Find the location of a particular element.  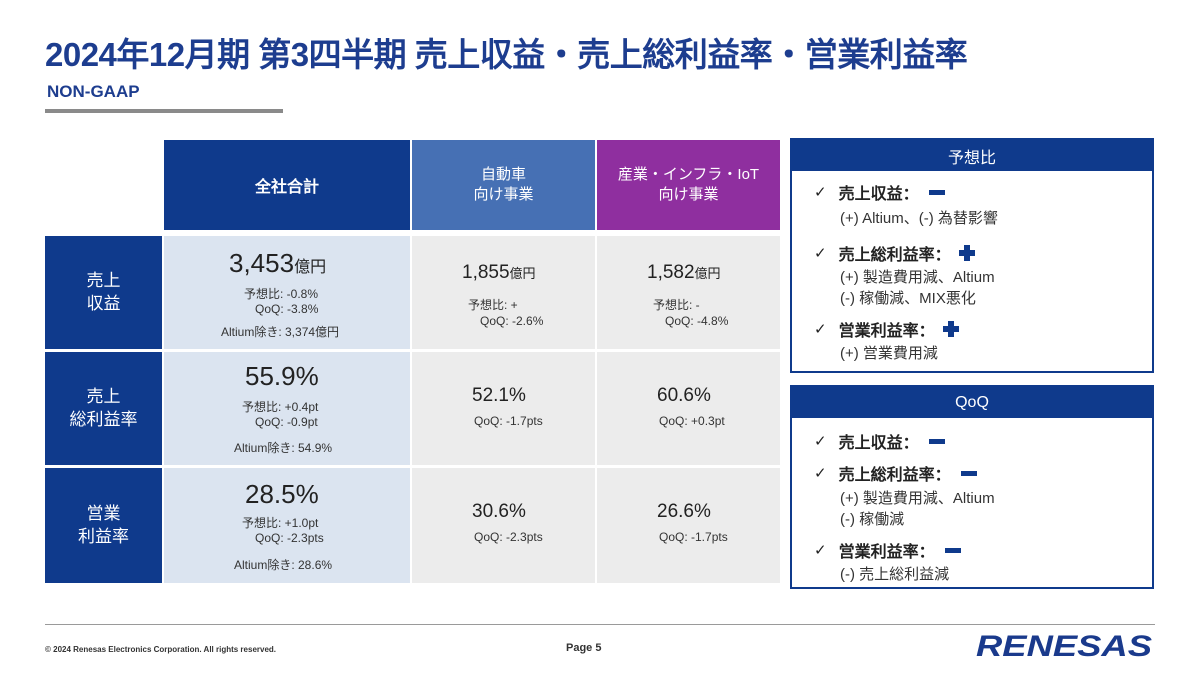

qoq-item-op-label: 営業利益率： is located at coordinates (886, 552).